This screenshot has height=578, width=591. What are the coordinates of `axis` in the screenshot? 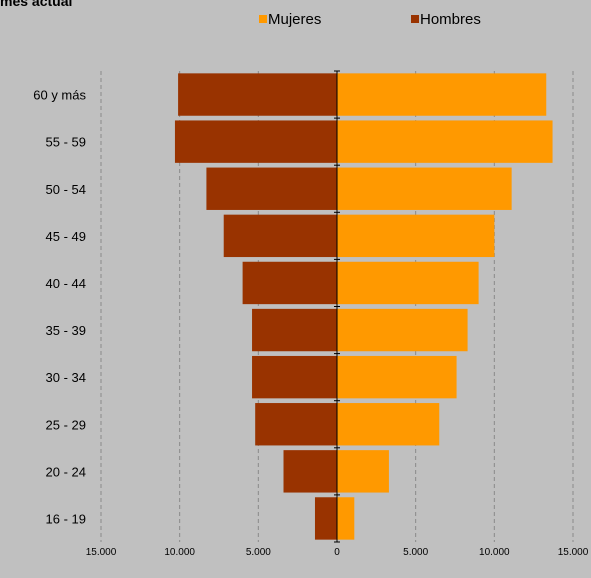 It's located at (337, 306).